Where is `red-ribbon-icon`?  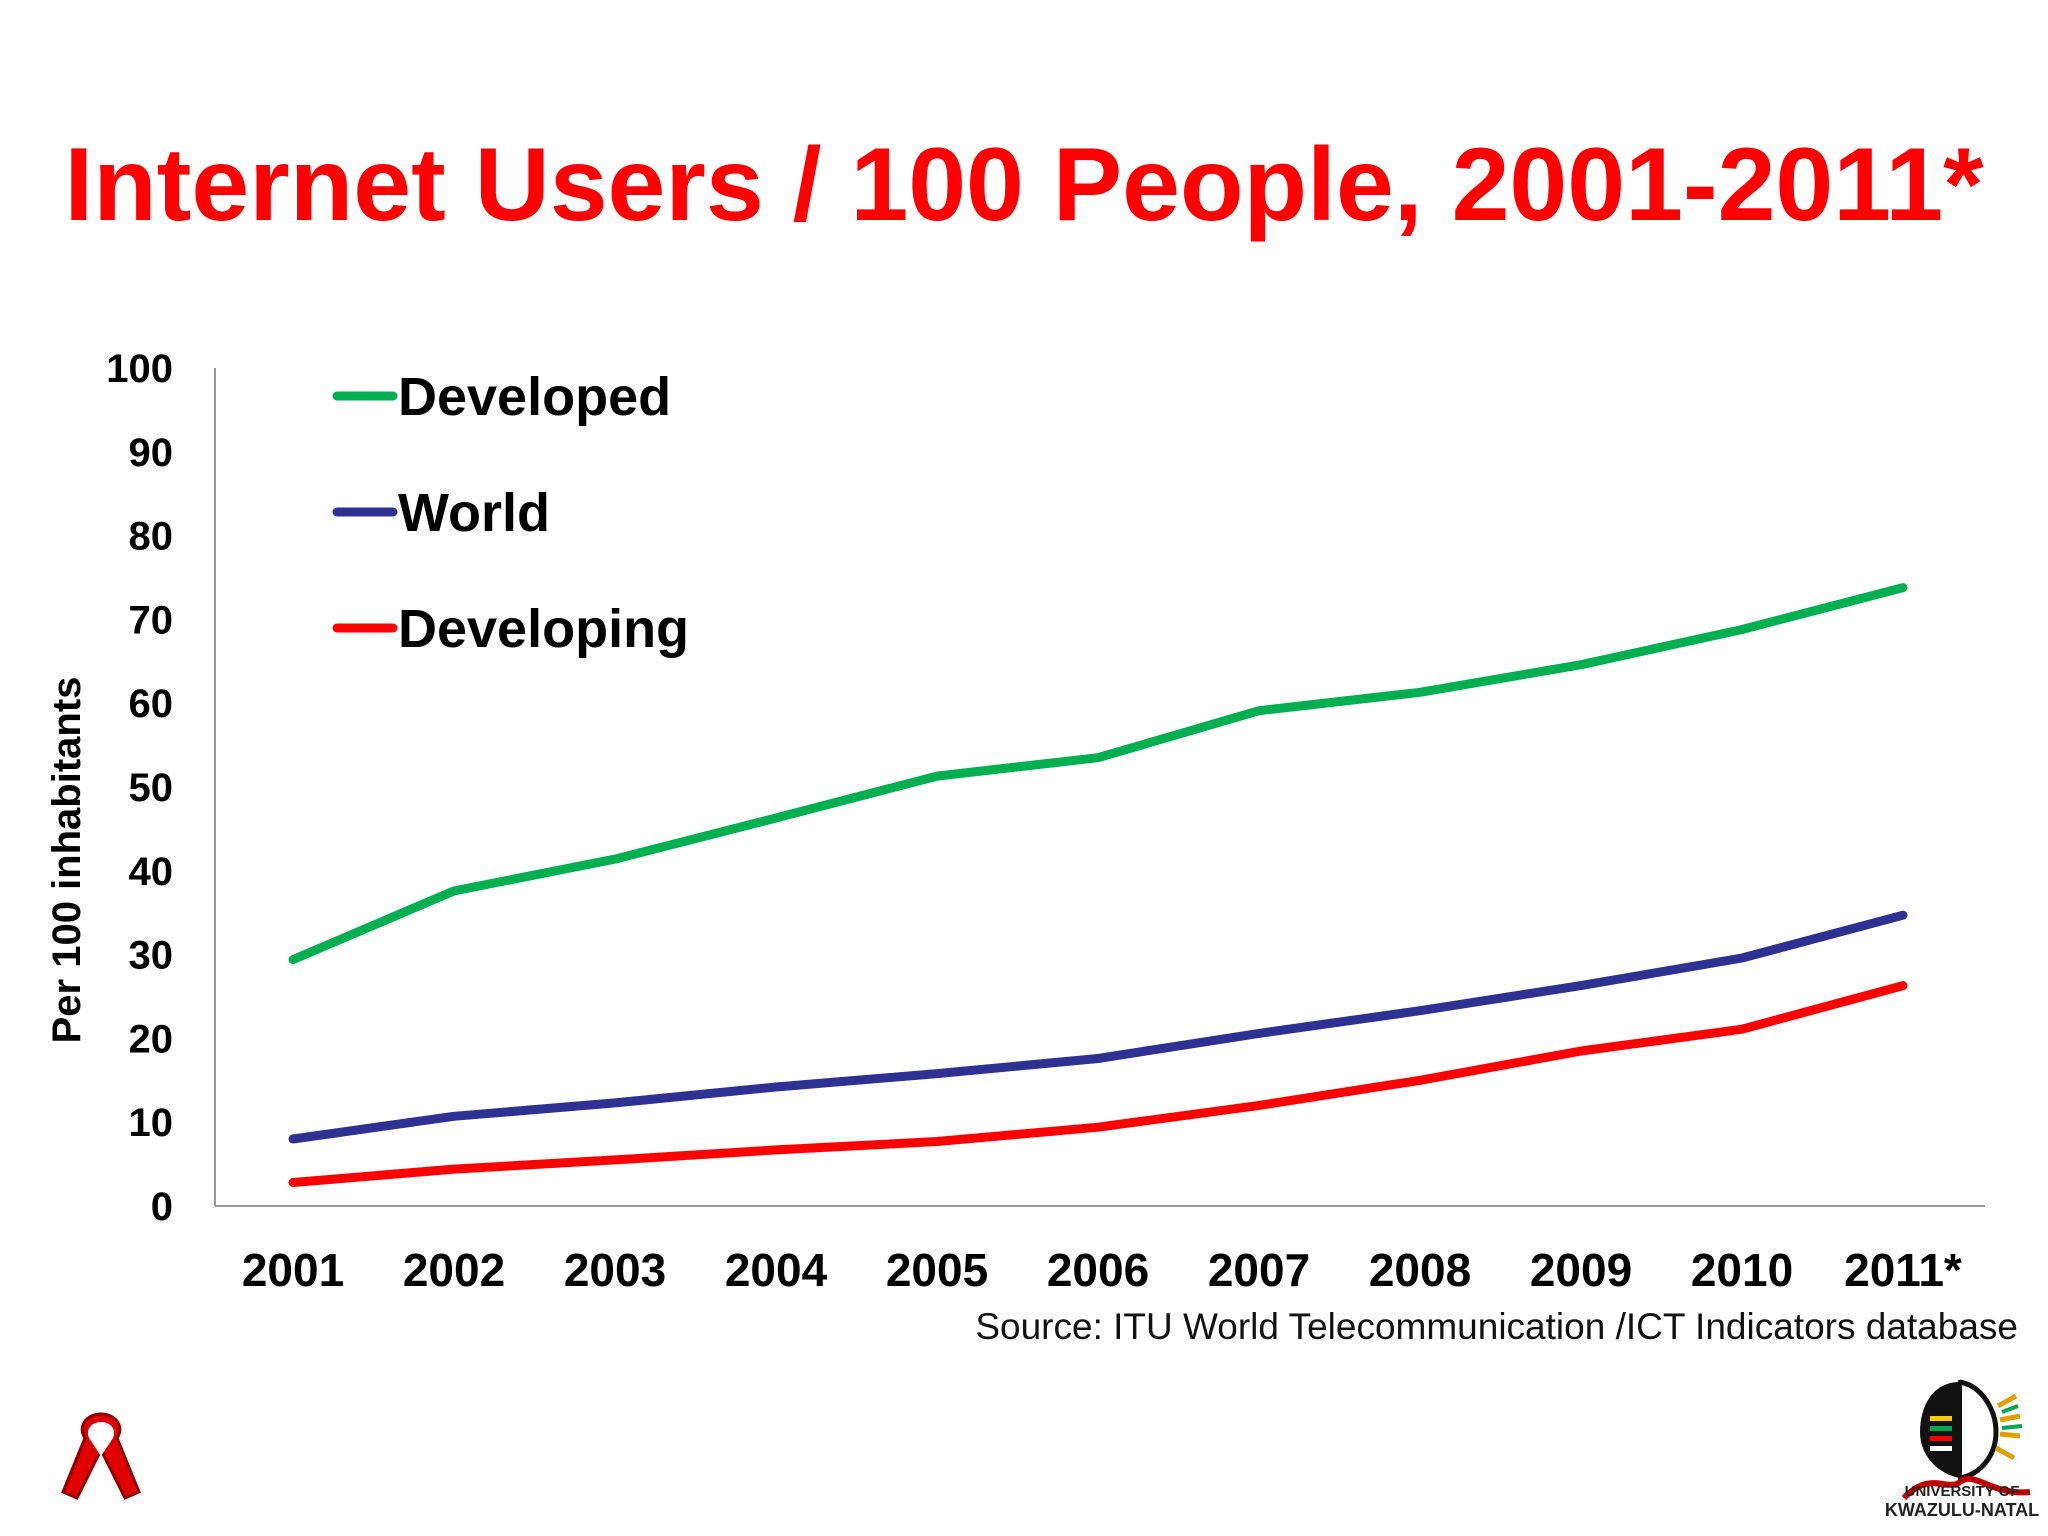
red-ribbon-icon is located at coordinates (101, 1456).